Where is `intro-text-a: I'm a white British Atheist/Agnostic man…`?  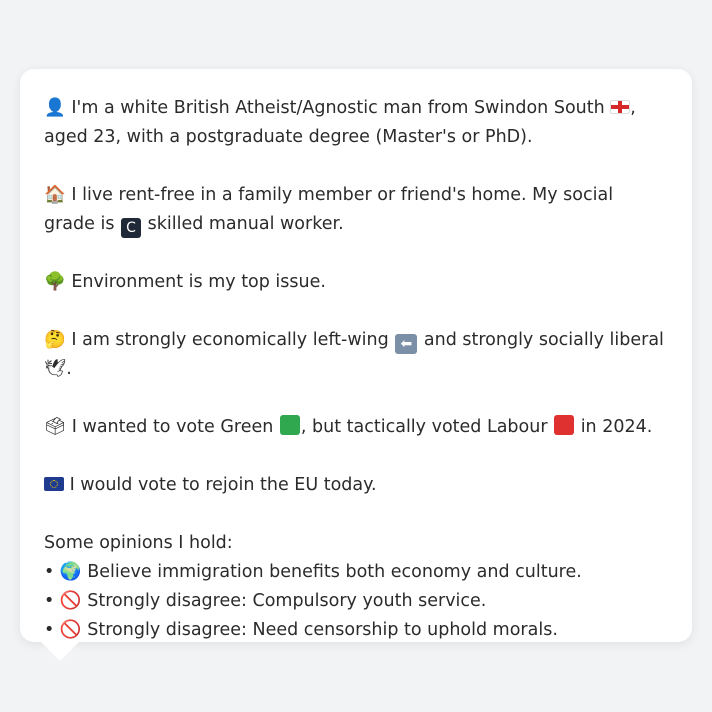
intro-text-a: I'm a white British Atheist/Agnostic man… is located at coordinates (338, 108).